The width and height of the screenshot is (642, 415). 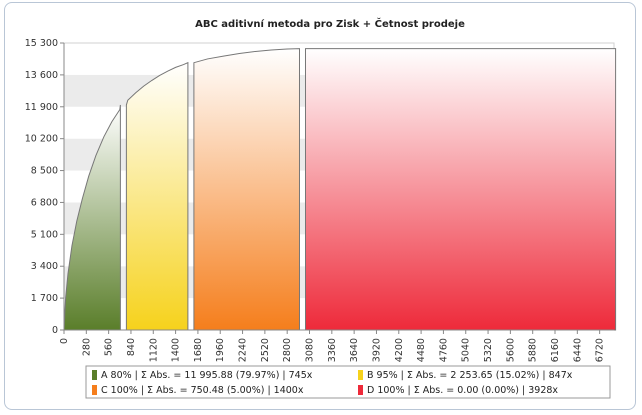 I want to click on y-tick-label: 5 100, so click(x=44, y=234).